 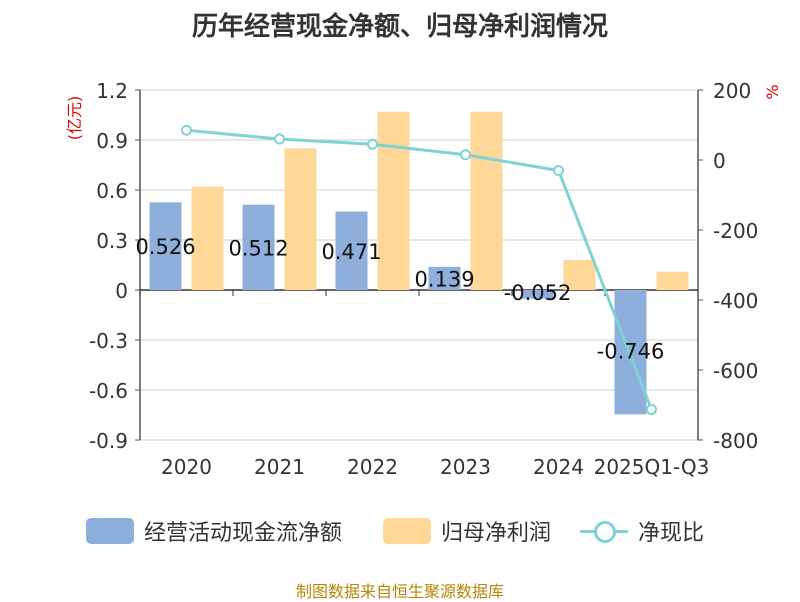 I want to click on legend-label-operating-cash-flow: 经营活动现金流净额, so click(x=243, y=533).